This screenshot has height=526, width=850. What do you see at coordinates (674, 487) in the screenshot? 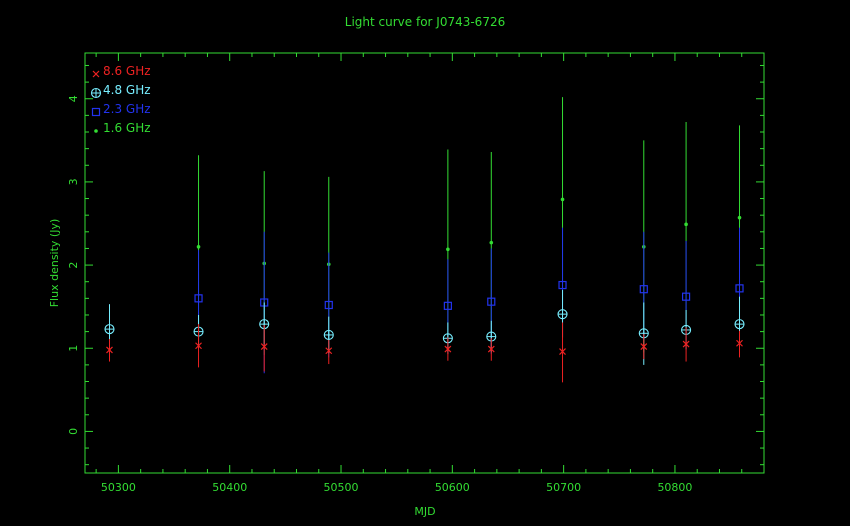
I see `x-tick-label: 50800` at bounding box center [674, 487].